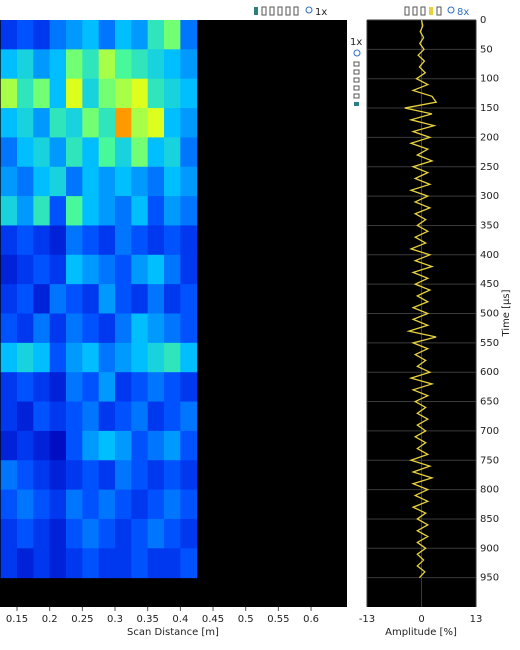  Describe the element at coordinates (311, 619) in the screenshot. I see `x-tick-label: 0.6` at that location.